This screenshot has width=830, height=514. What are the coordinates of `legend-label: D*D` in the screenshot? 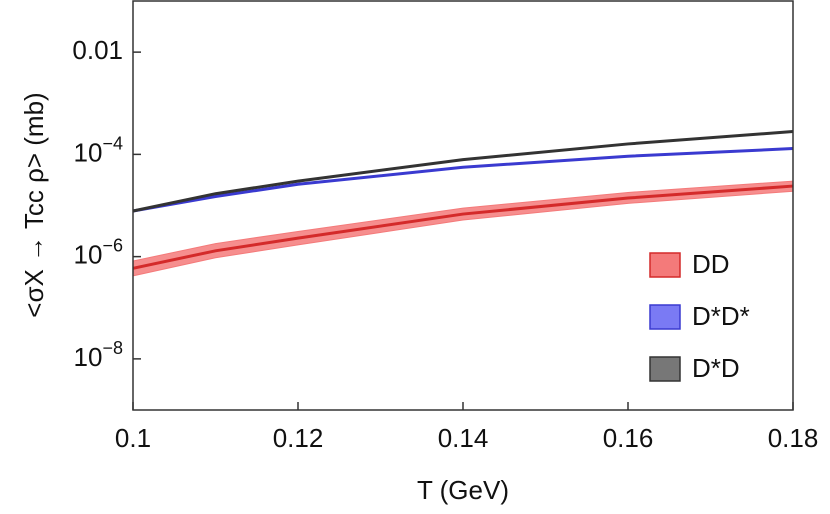 It's located at (716, 368).